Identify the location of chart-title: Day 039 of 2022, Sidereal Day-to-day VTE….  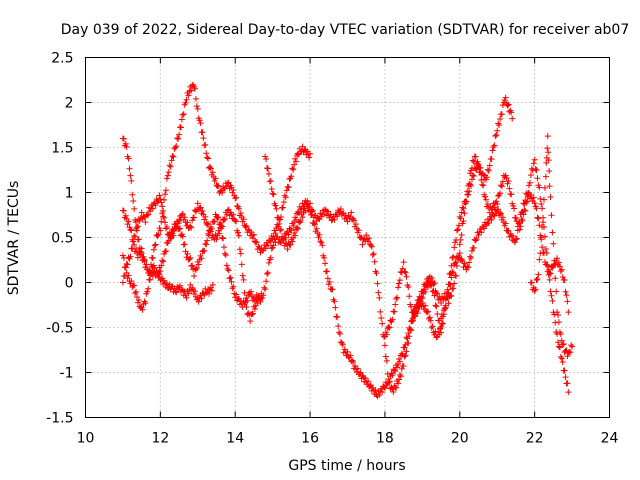
(345, 30).